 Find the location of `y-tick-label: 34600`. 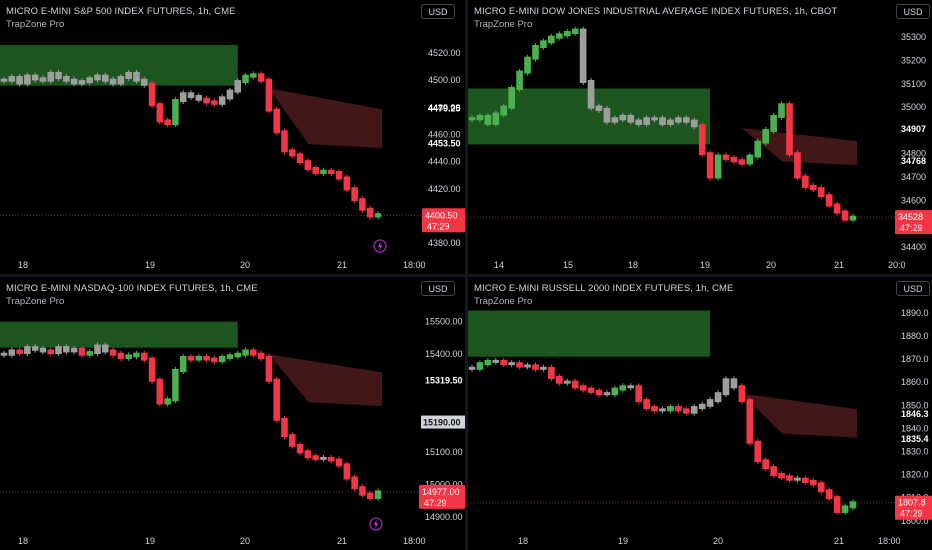

y-tick-label: 34600 is located at coordinates (913, 200).